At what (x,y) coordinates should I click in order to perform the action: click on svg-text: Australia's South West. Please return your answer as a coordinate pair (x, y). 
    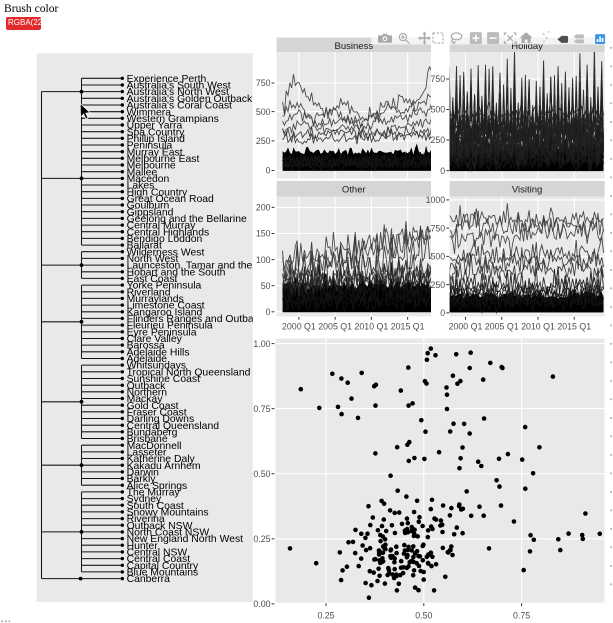
    Looking at the image, I should click on (179, 86).